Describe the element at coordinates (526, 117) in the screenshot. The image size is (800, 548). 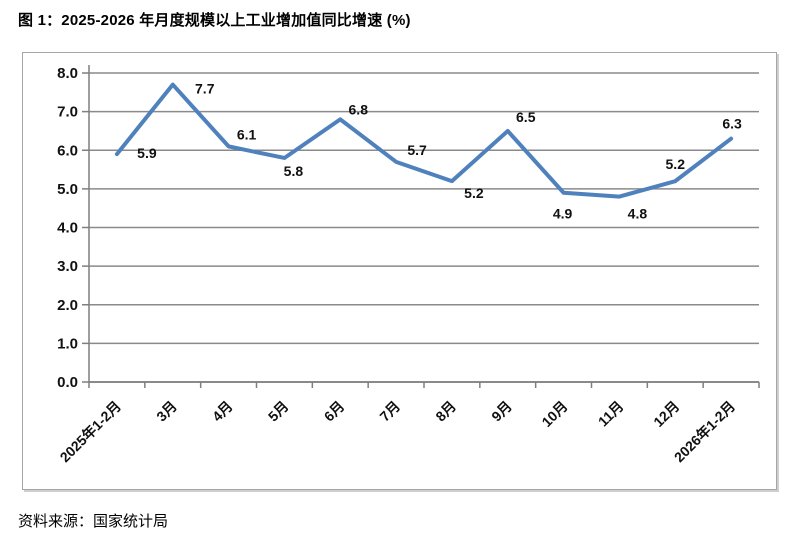
I see `svg-text: 6.5` at that location.